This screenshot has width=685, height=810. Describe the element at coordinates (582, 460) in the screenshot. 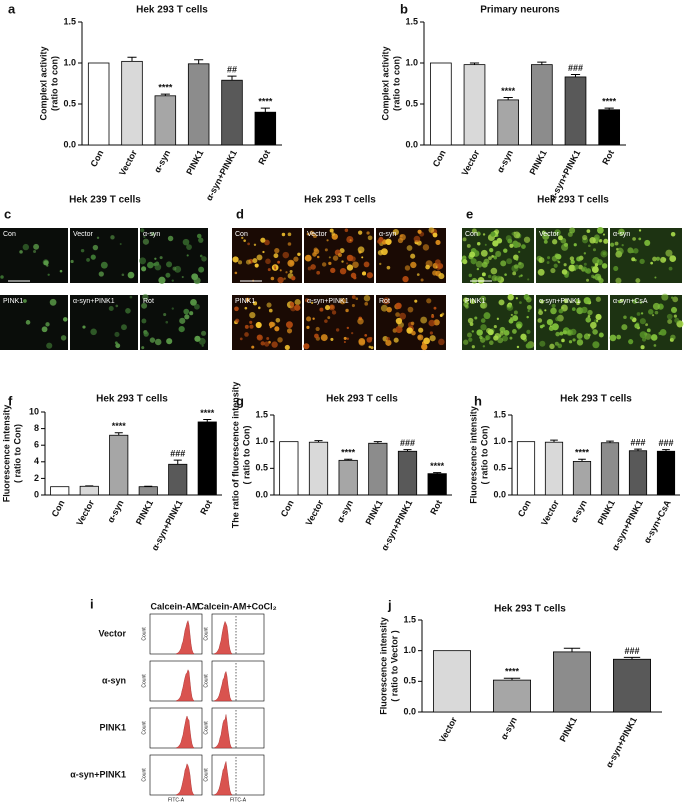

I see `error-bar` at that location.